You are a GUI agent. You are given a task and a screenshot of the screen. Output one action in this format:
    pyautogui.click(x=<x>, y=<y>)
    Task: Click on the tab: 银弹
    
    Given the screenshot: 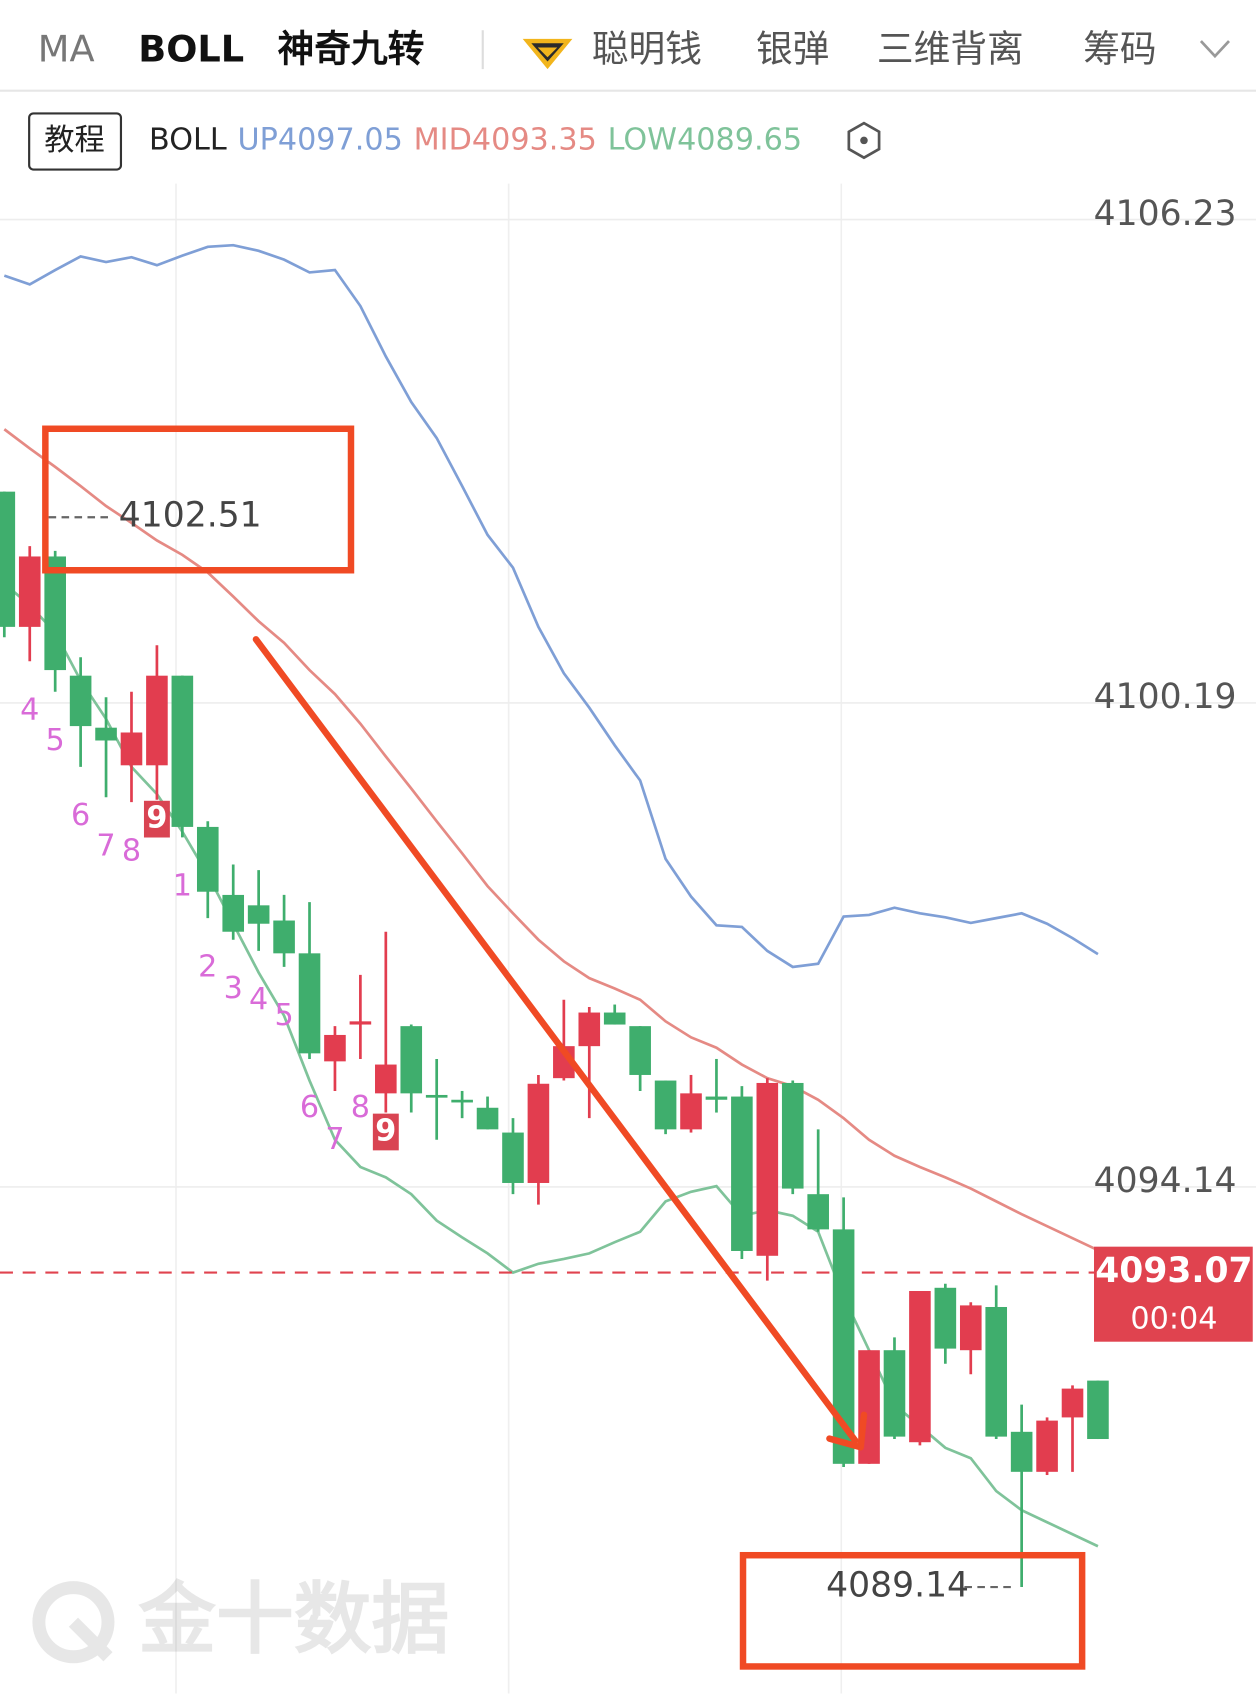 What is the action you would take?
    pyautogui.click(x=792, y=48)
    